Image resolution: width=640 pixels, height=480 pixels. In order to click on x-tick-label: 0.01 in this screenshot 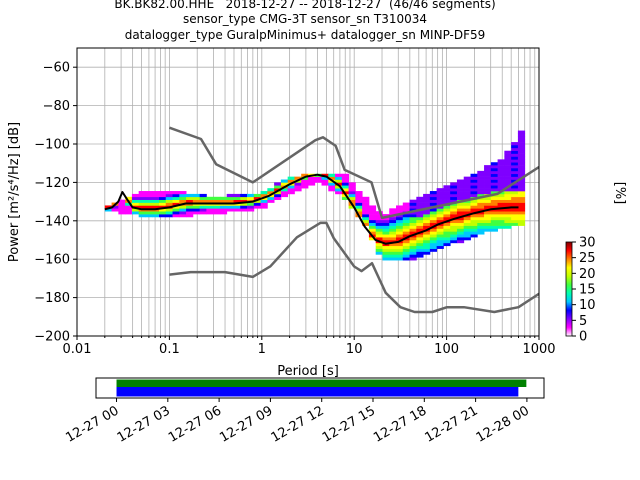, I will do `click(77, 349)`.